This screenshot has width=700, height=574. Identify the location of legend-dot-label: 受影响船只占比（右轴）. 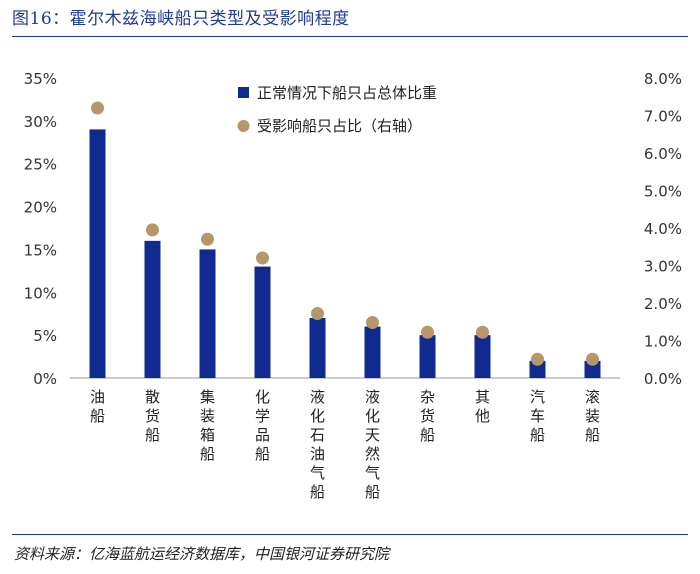
(339, 126).